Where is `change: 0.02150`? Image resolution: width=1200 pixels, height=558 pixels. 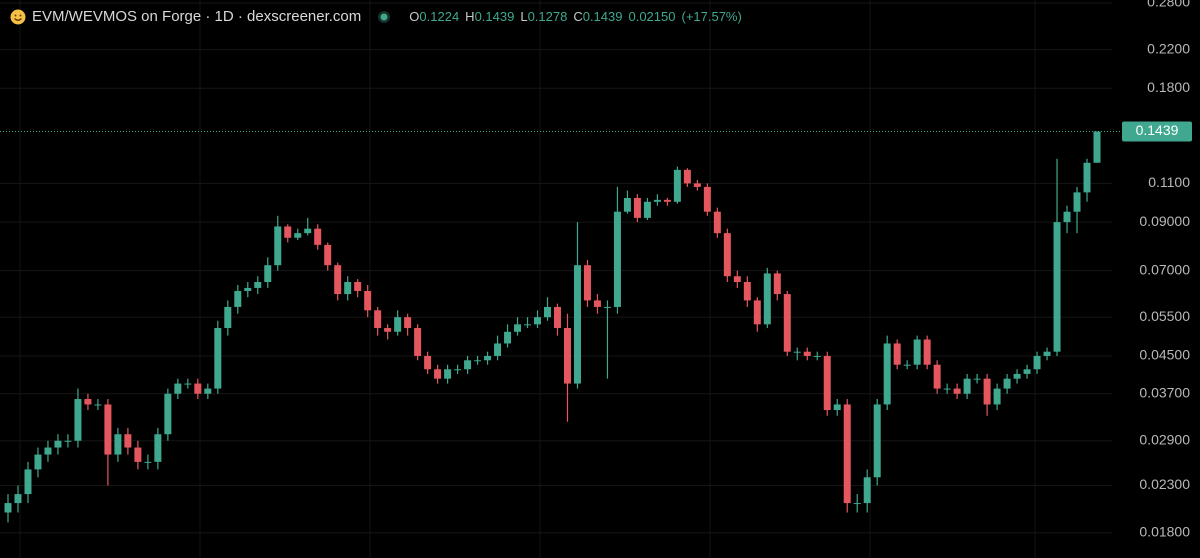 change: 0.02150 is located at coordinates (652, 16).